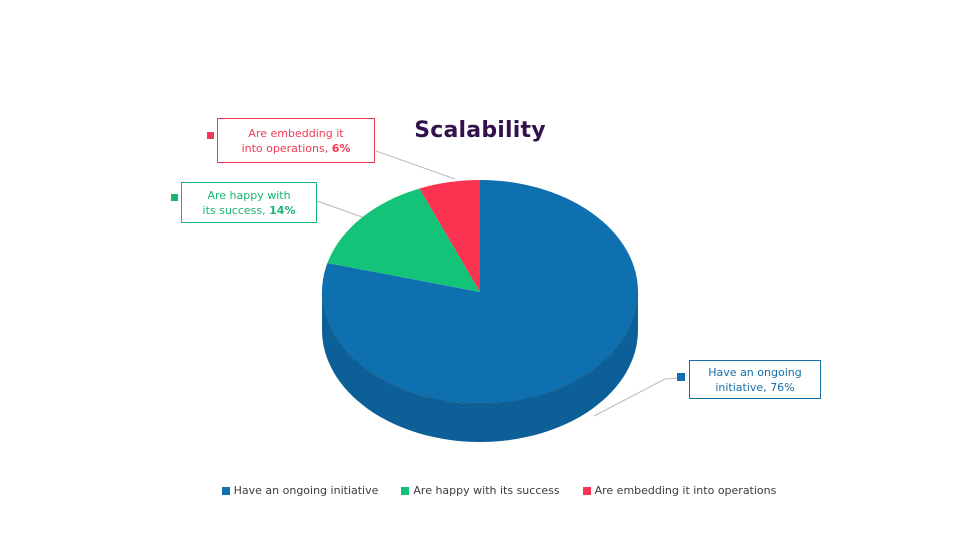  What do you see at coordinates (486, 490) in the screenshot?
I see `legend-label-green: Are happy with its success` at bounding box center [486, 490].